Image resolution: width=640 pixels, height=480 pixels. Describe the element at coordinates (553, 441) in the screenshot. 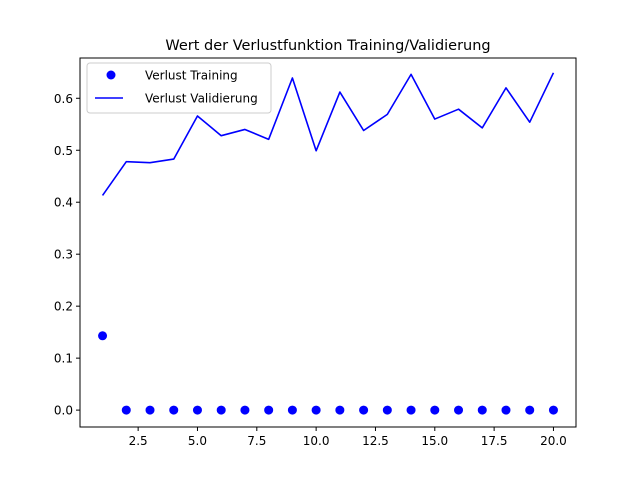

I see `x-tick-label: 20.0` at that location.